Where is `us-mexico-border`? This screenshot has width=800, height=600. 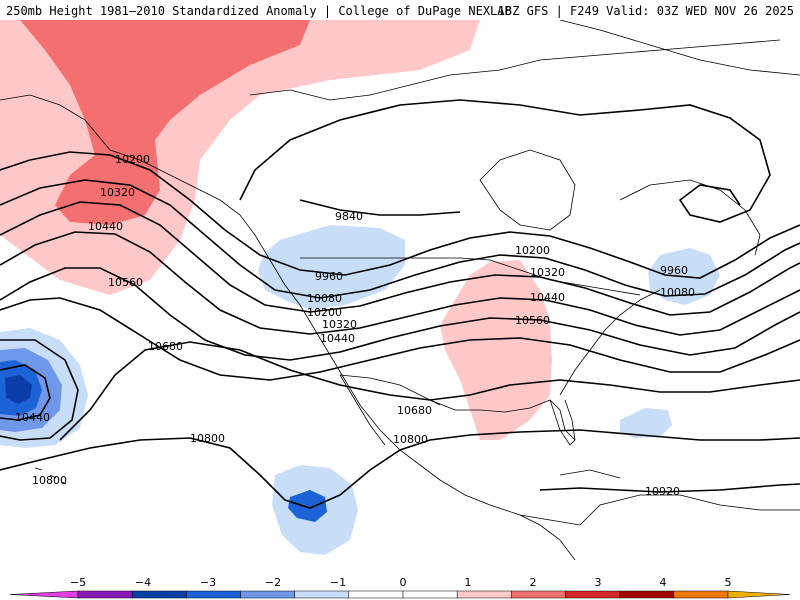
us-mexico-border is located at coordinates (390, 390).